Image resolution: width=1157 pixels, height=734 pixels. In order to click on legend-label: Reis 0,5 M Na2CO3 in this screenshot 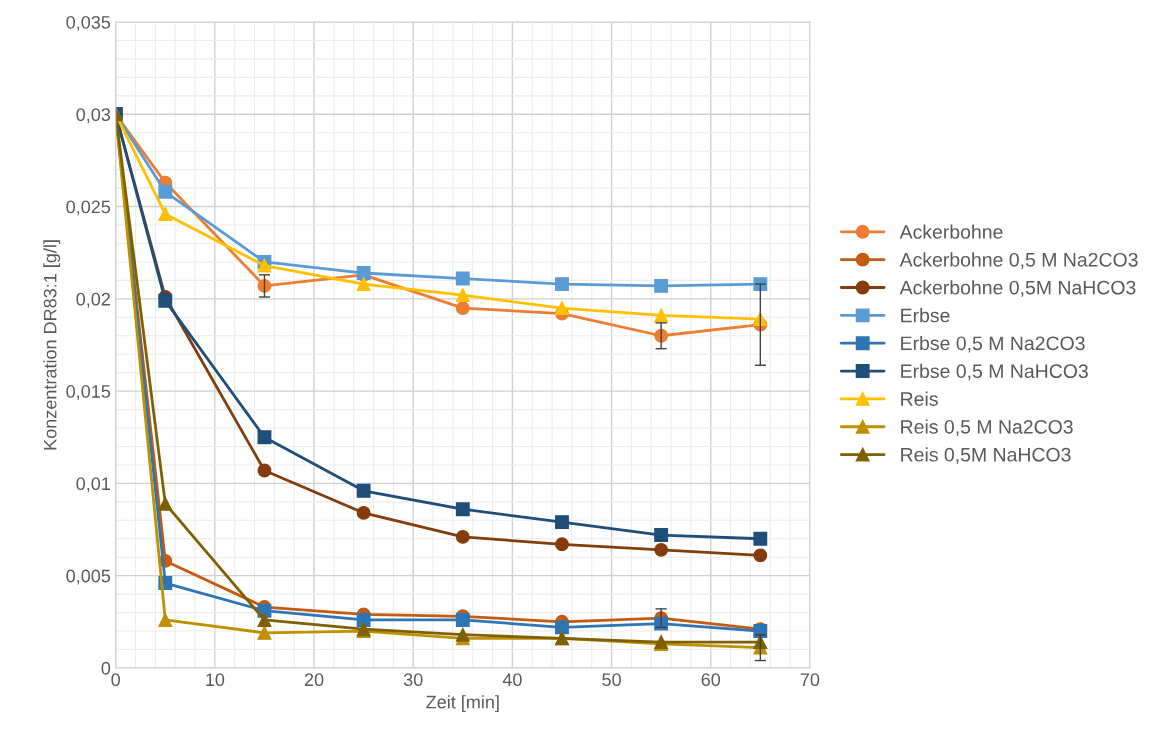, I will do `click(987, 428)`.